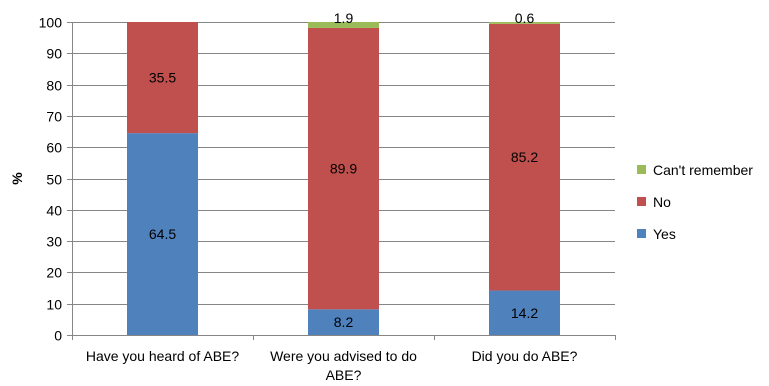 The height and width of the screenshot is (386, 769). What do you see at coordinates (54, 86) in the screenshot?
I see `y-tick-label: 80` at bounding box center [54, 86].